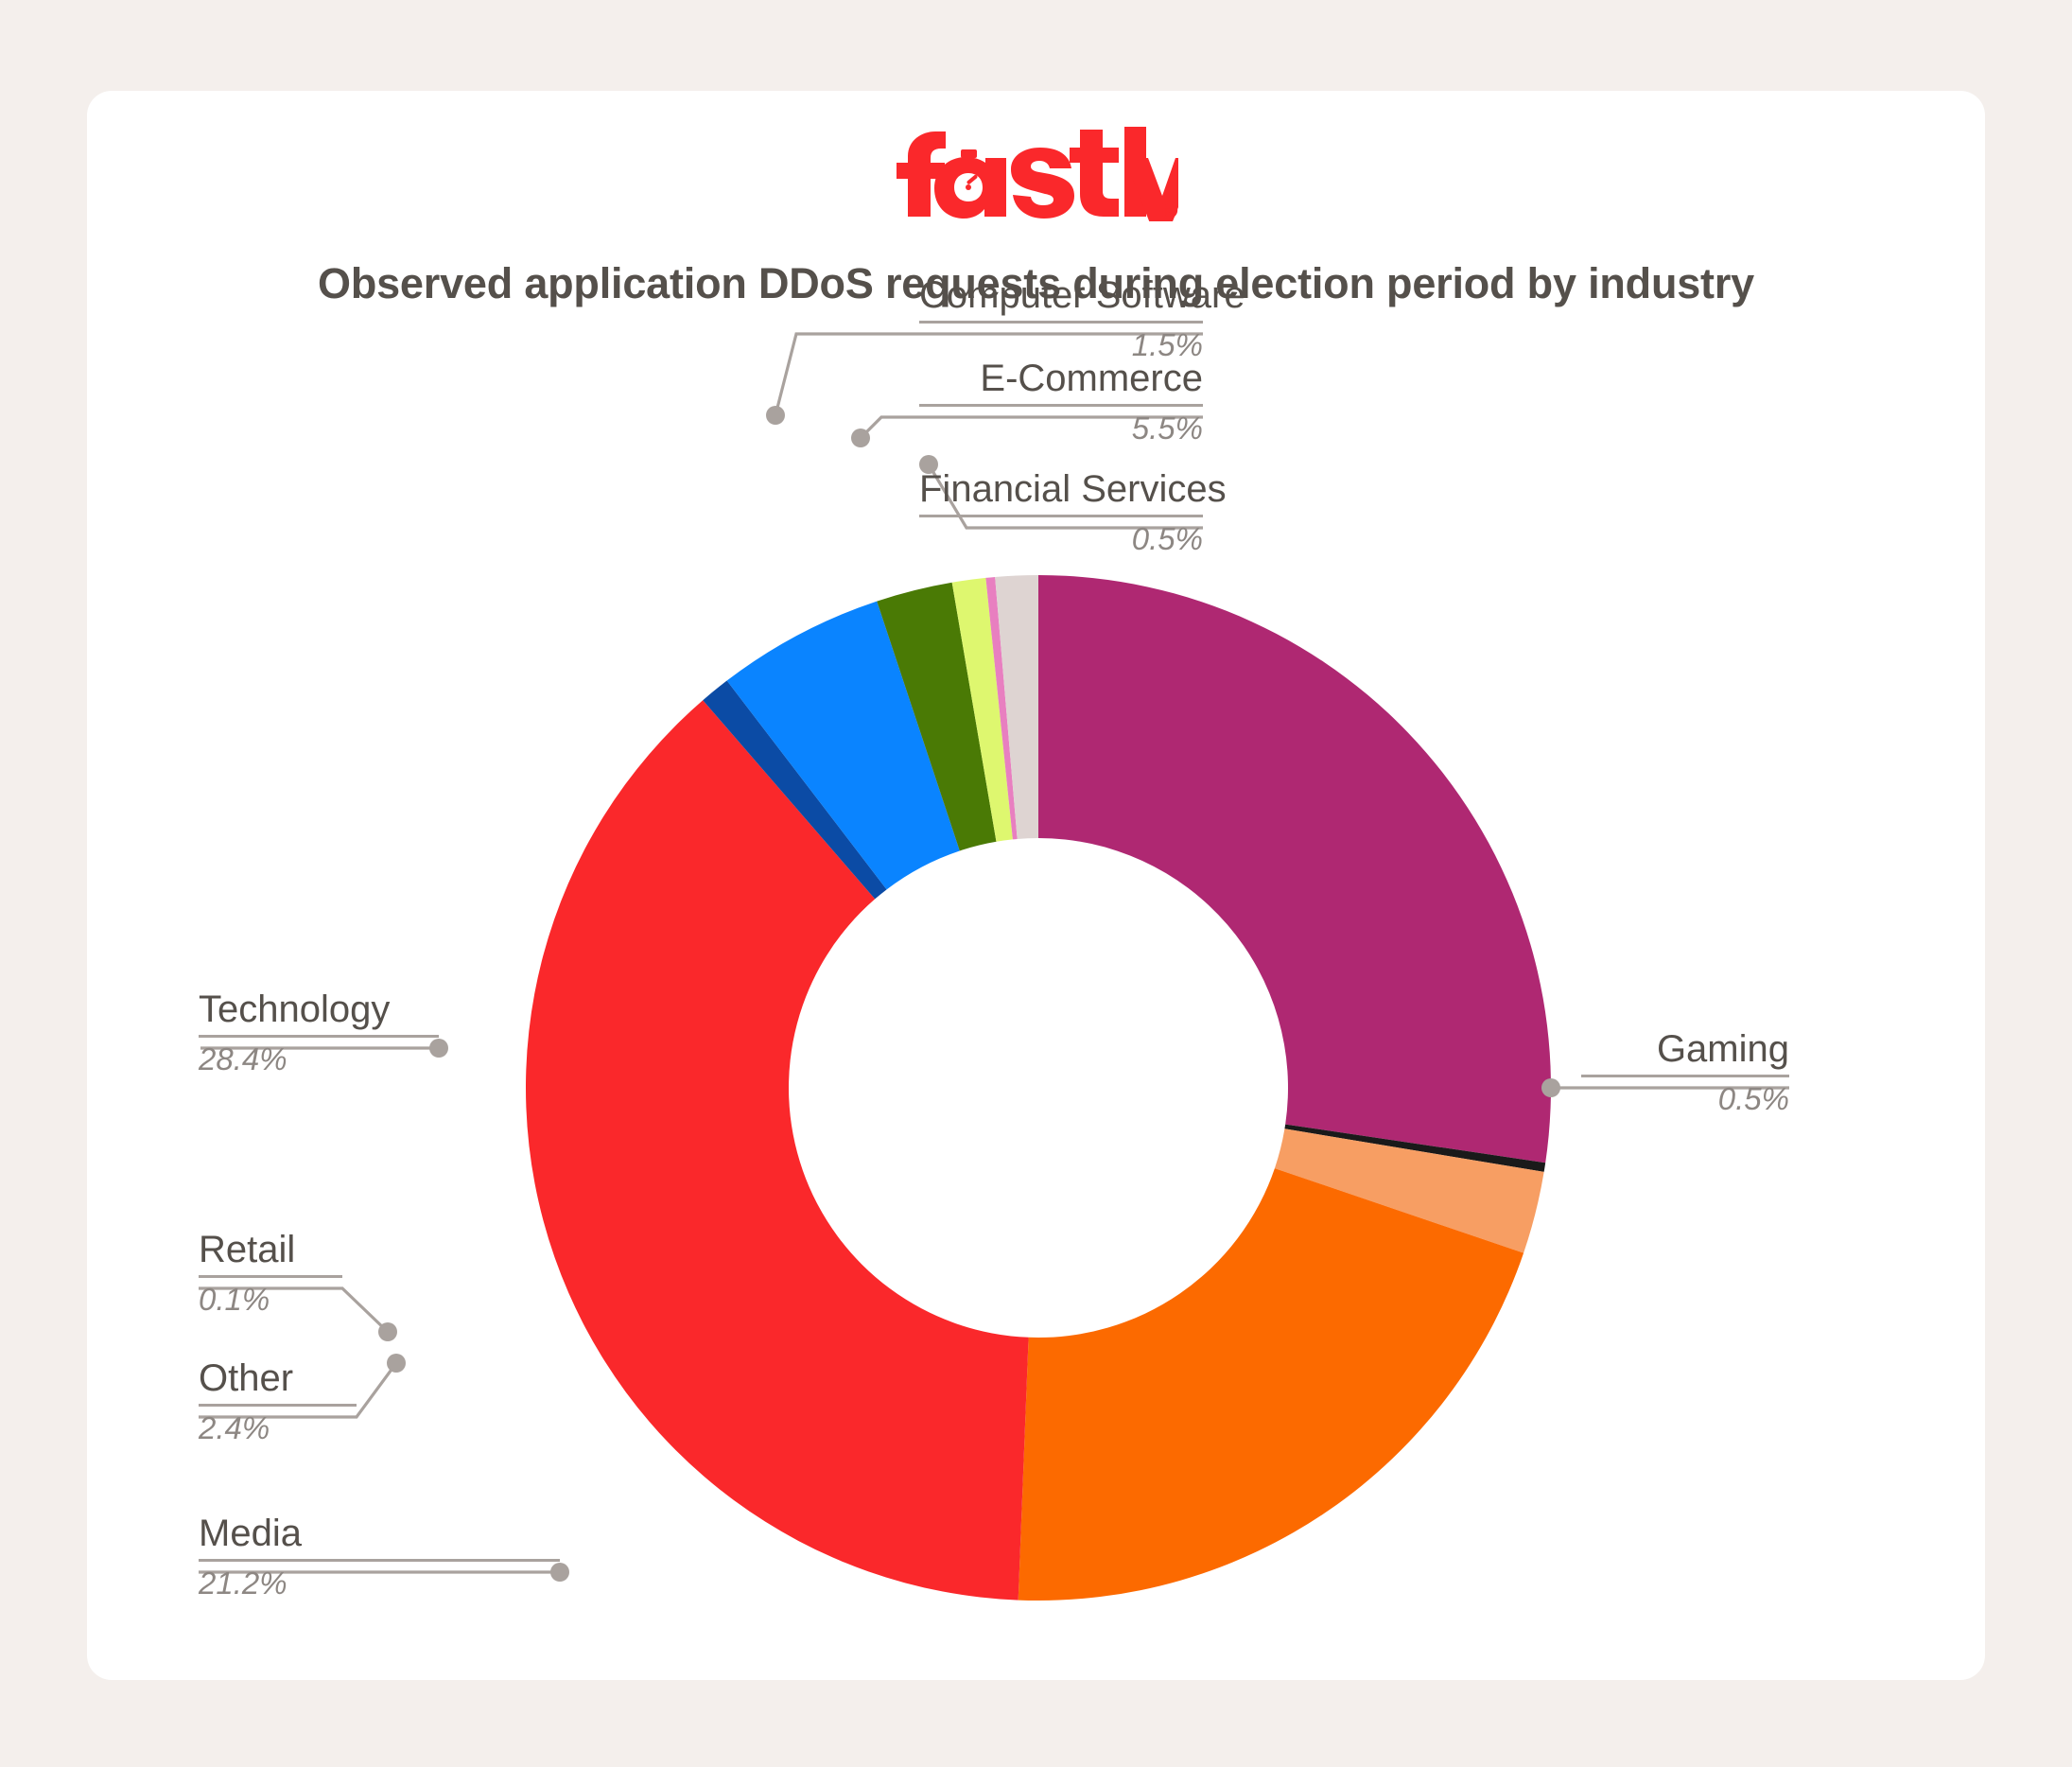  I want to click on donut-slice-media, so click(1271, 1384).